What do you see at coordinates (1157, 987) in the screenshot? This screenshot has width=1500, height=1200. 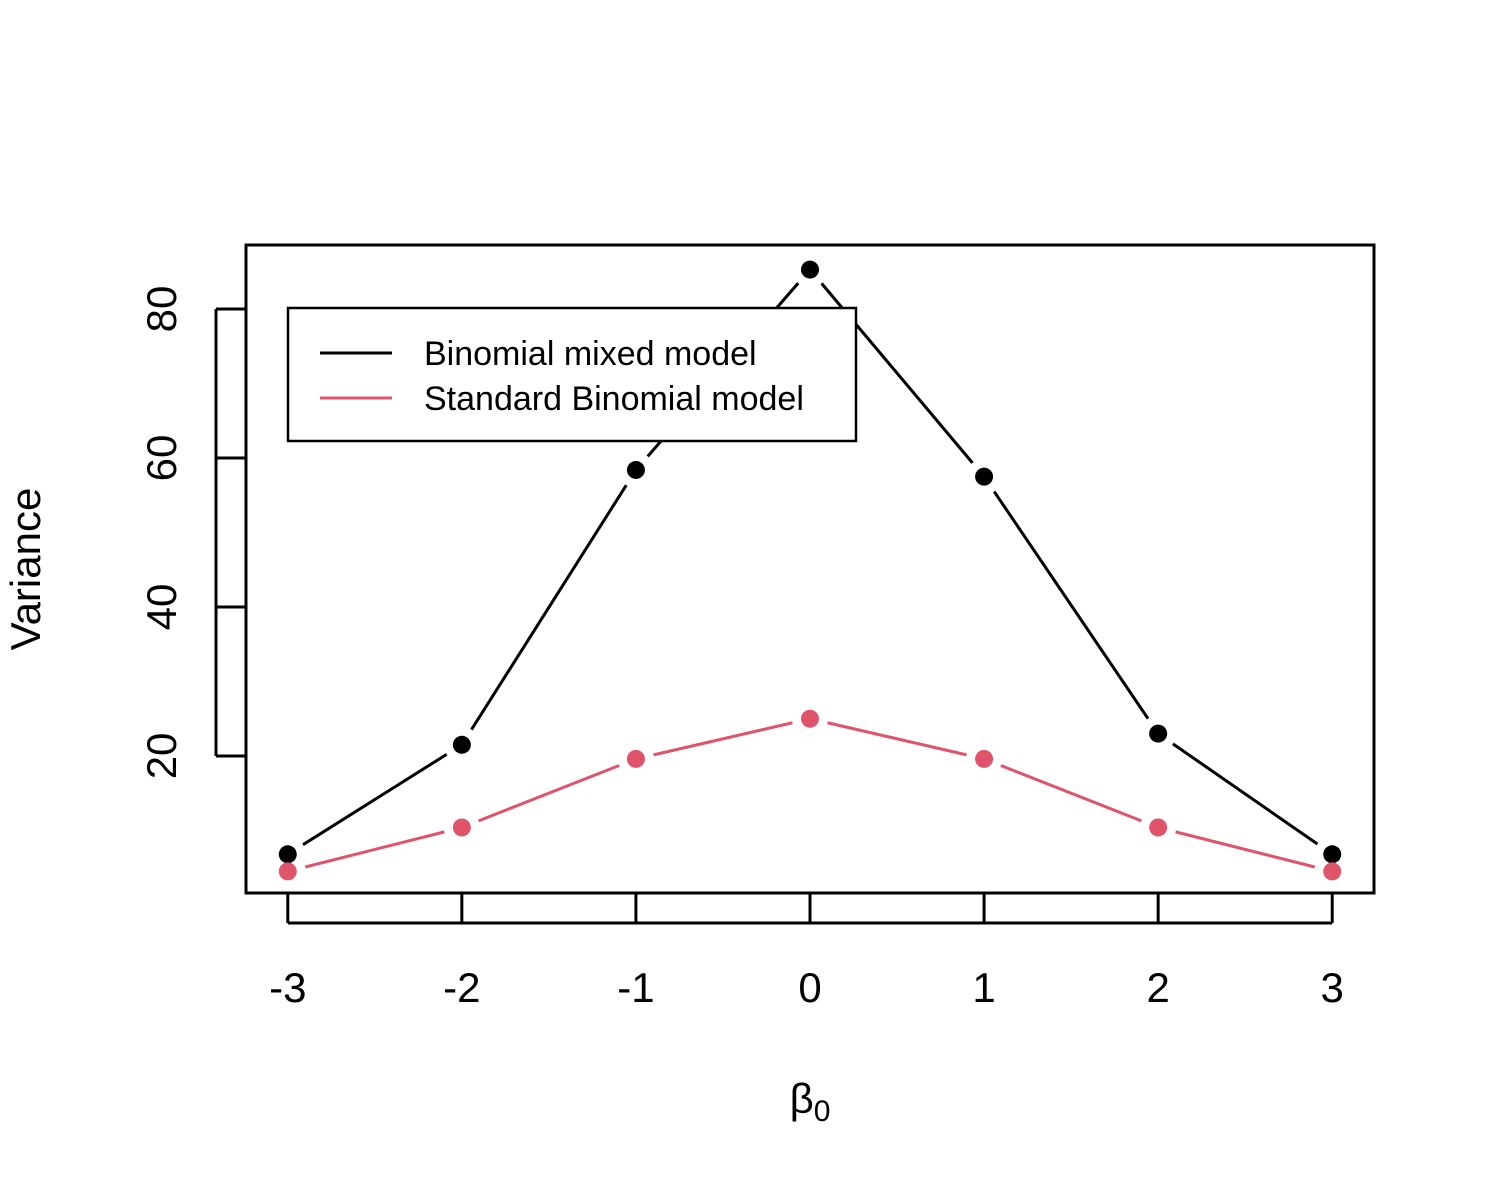 I see `x-tick-label: 2` at bounding box center [1157, 987].